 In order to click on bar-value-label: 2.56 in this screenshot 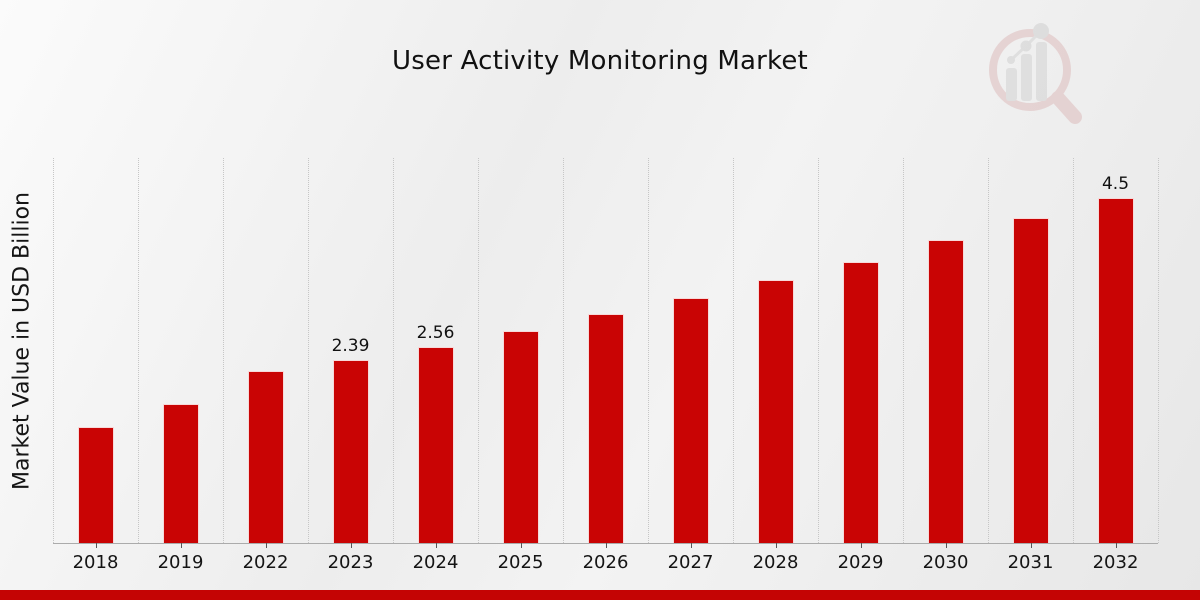, I will do `click(435, 332)`.